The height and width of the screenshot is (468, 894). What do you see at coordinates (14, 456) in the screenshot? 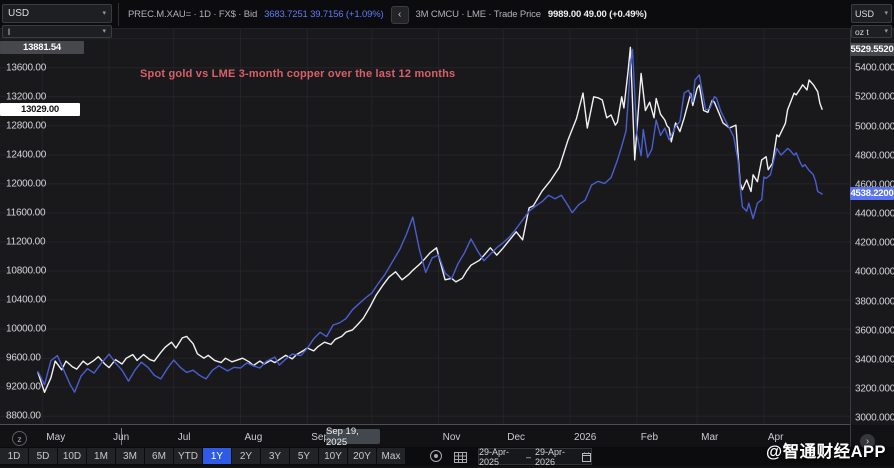
I see `range-button-1d: 1D` at bounding box center [14, 456].